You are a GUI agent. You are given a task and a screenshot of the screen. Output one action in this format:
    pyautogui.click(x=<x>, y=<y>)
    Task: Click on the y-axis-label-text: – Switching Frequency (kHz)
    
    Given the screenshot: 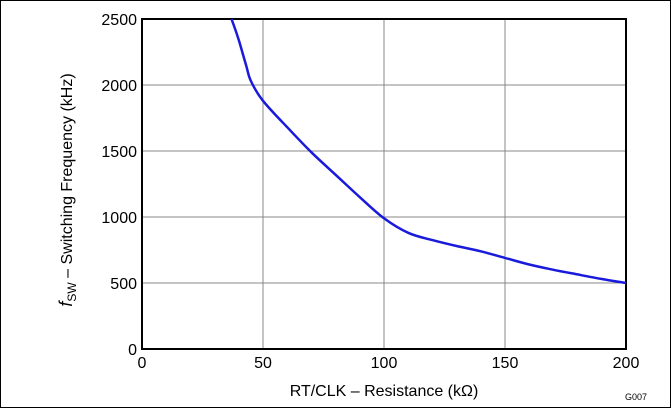 What is the action you would take?
    pyautogui.click(x=67, y=177)
    